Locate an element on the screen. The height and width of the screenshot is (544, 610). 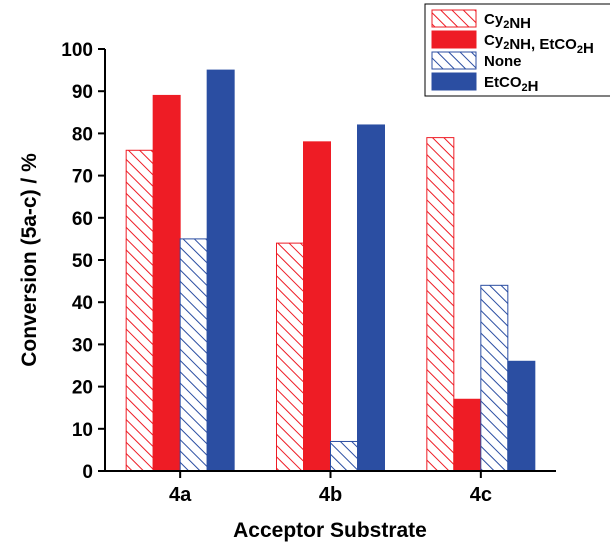
y-tick-label: 30 is located at coordinates (82, 345).